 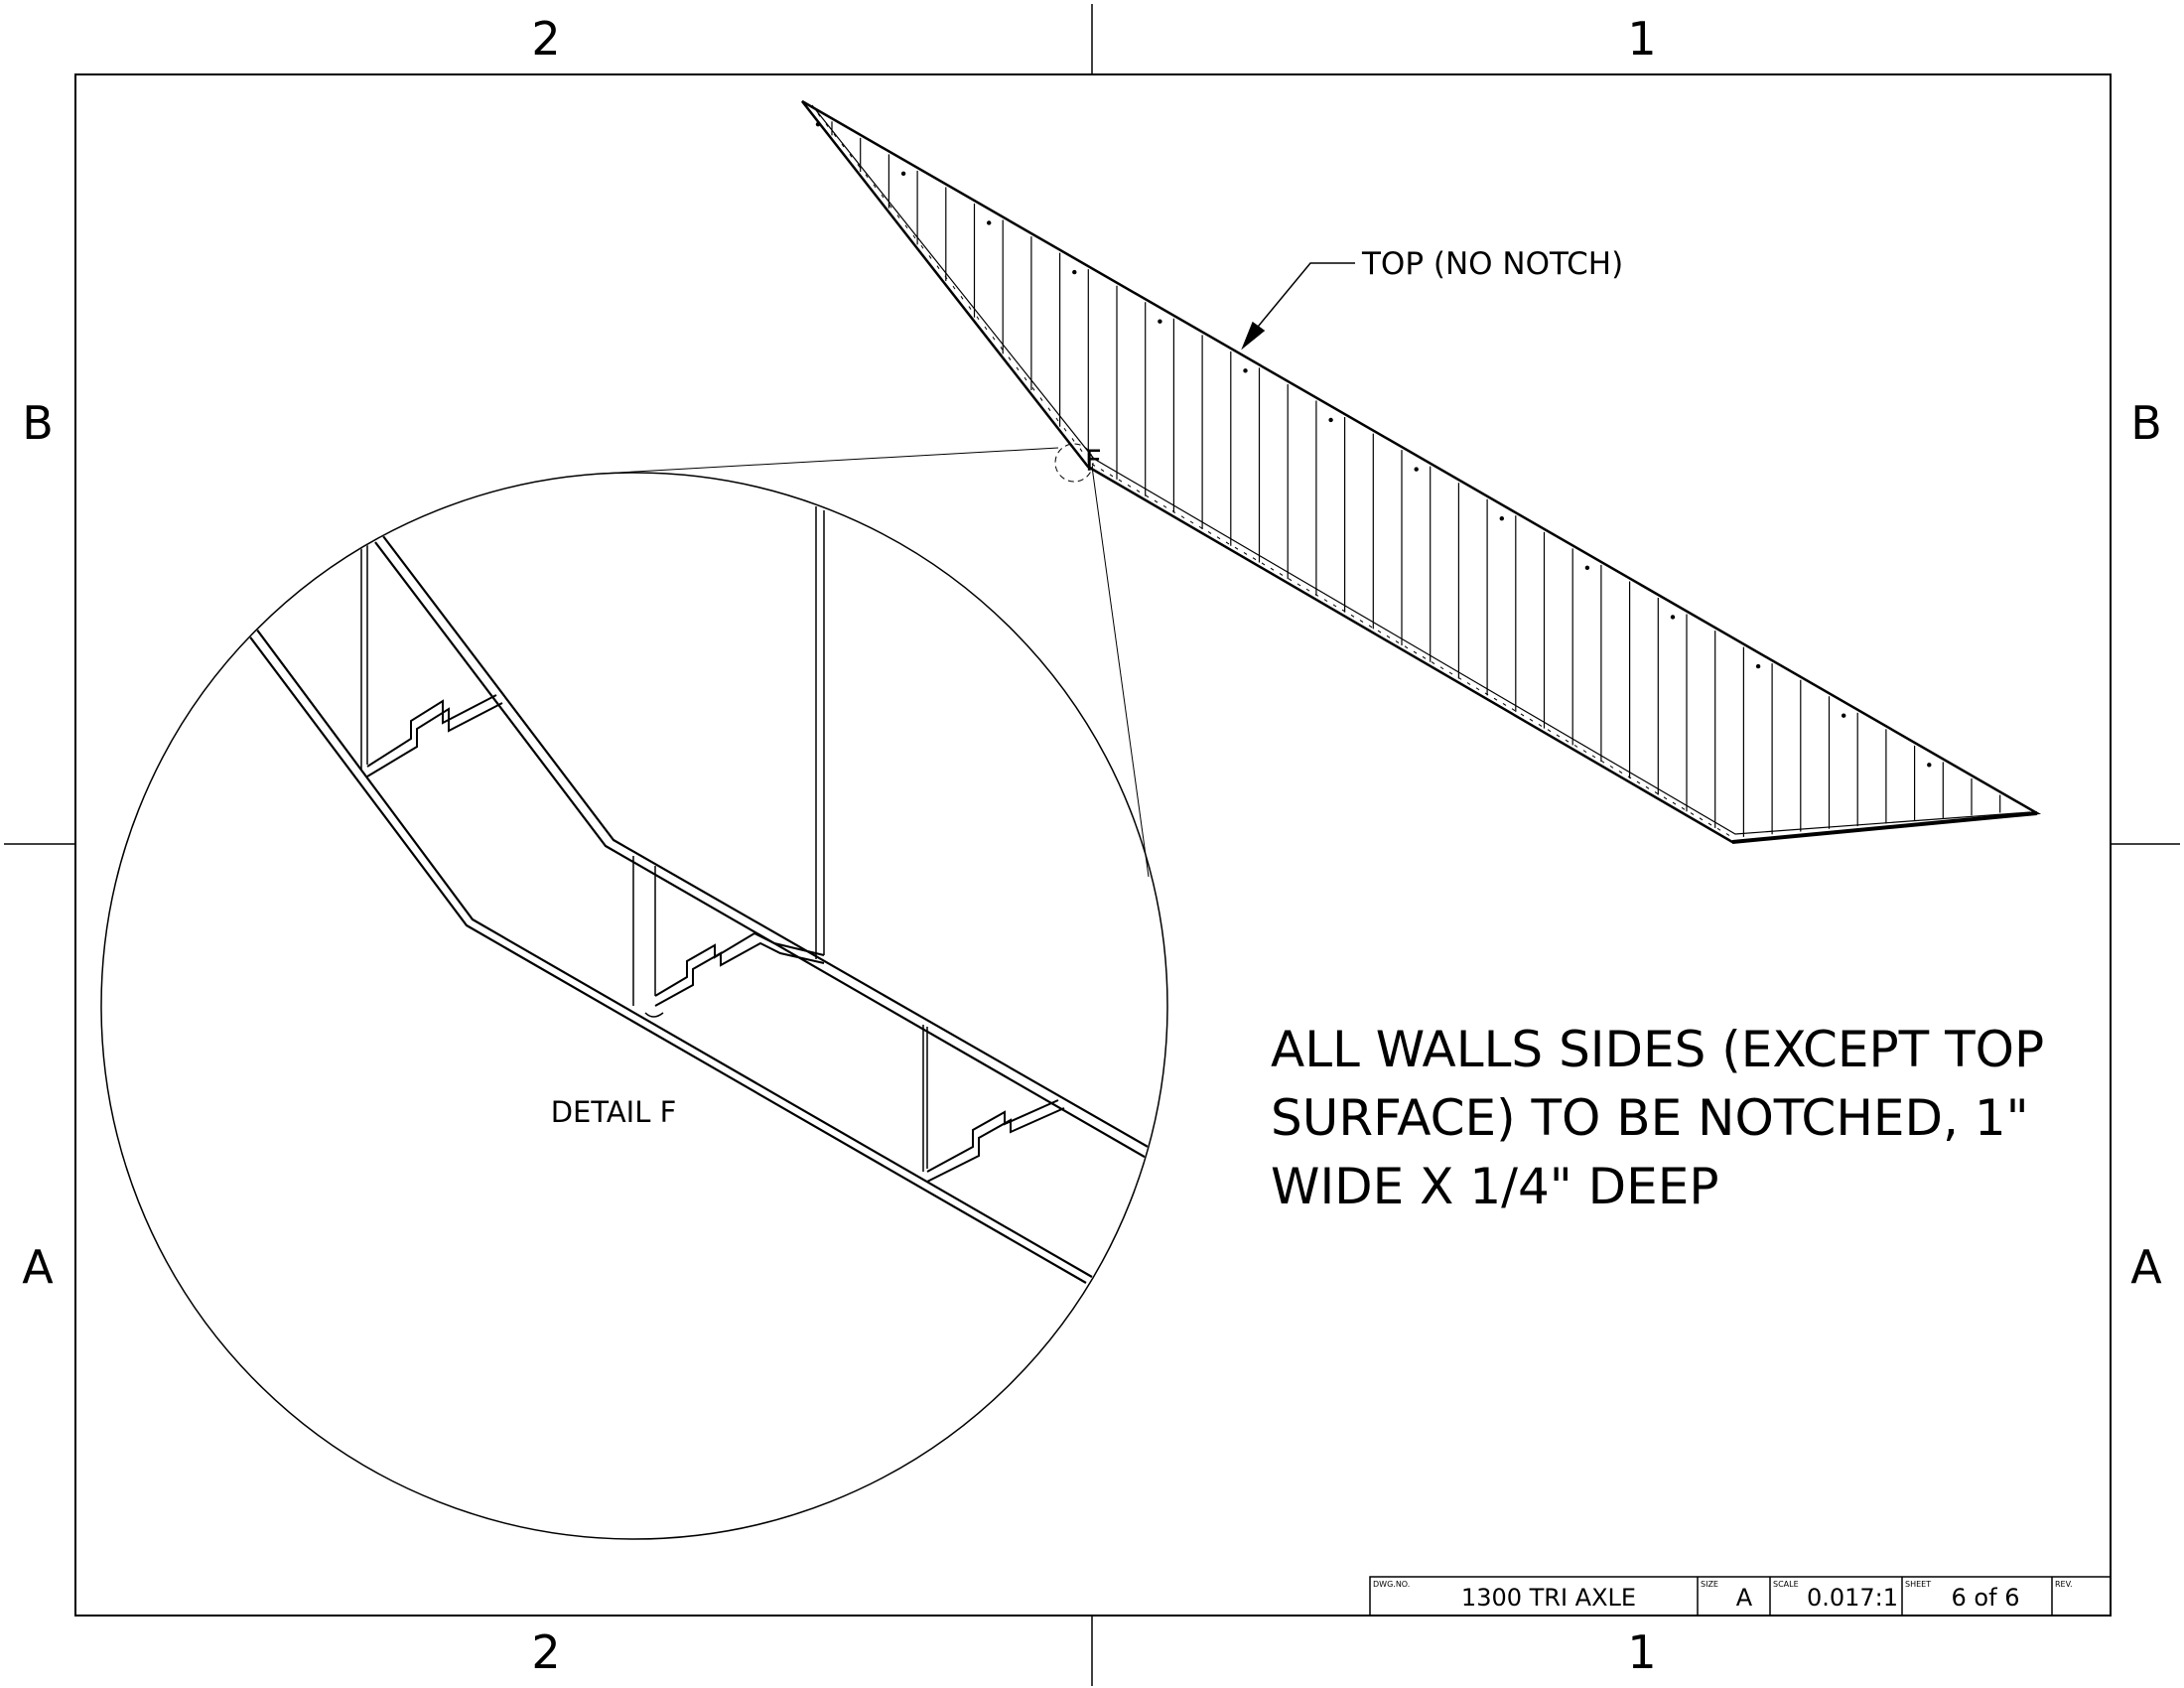 I want to click on title-block-dwg-no: 1300 TRI AXLE, so click(x=1548, y=1598).